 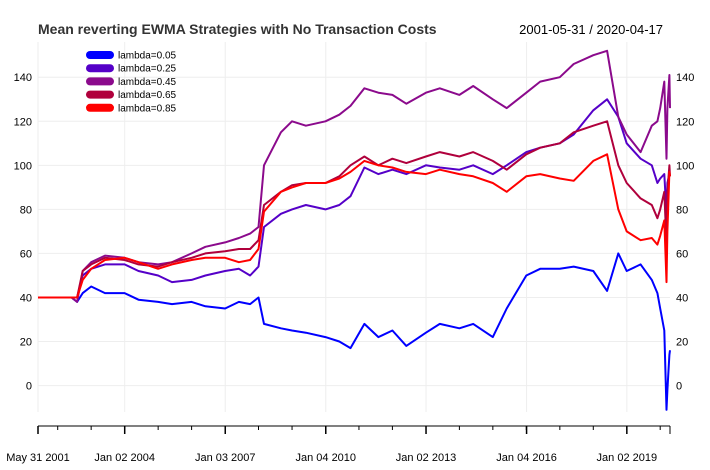 What do you see at coordinates (682, 343) in the screenshot?
I see `y-tick-label-right: 20` at bounding box center [682, 343].